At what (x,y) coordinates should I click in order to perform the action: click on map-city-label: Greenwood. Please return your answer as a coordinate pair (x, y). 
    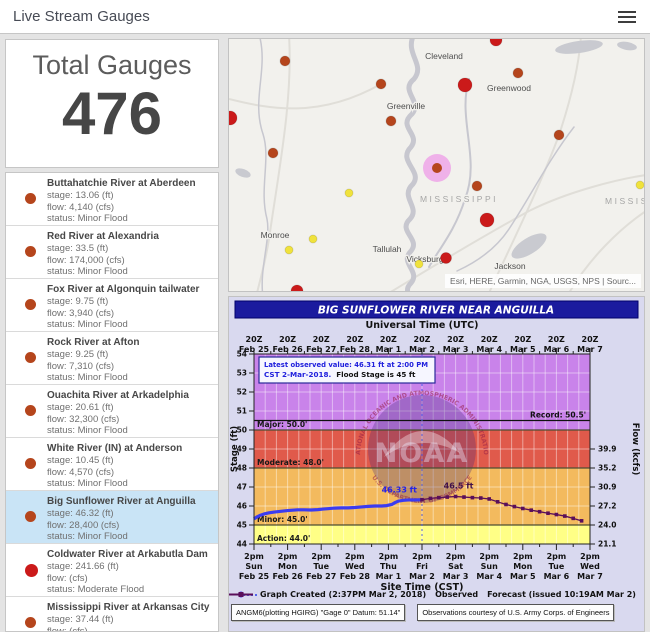
    Looking at the image, I should click on (509, 88).